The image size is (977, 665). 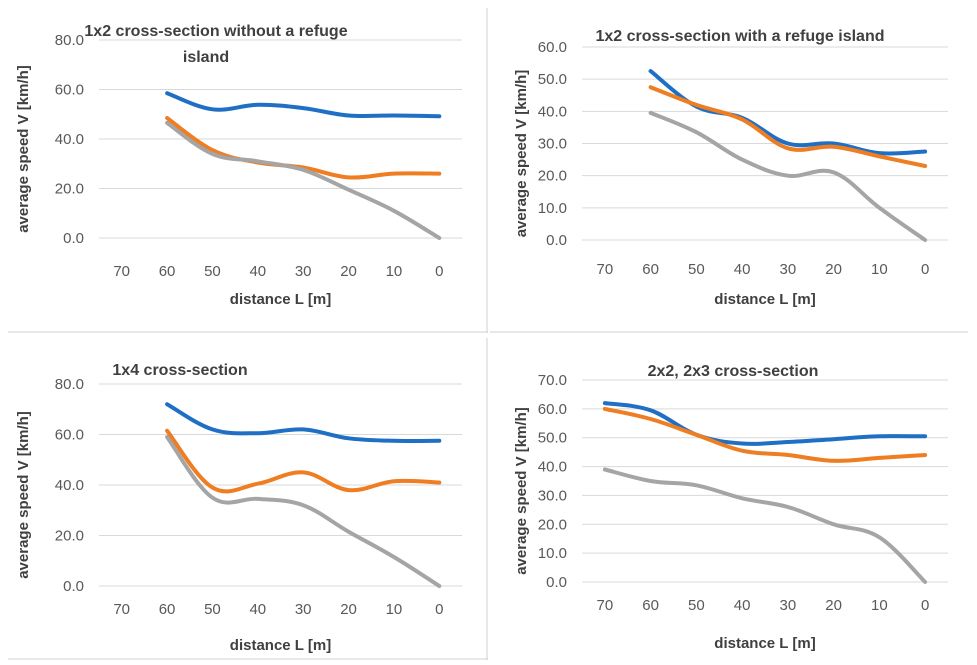 What do you see at coordinates (733, 371) in the screenshot?
I see `chart-title: 2x2, 2x3 cross-section` at bounding box center [733, 371].